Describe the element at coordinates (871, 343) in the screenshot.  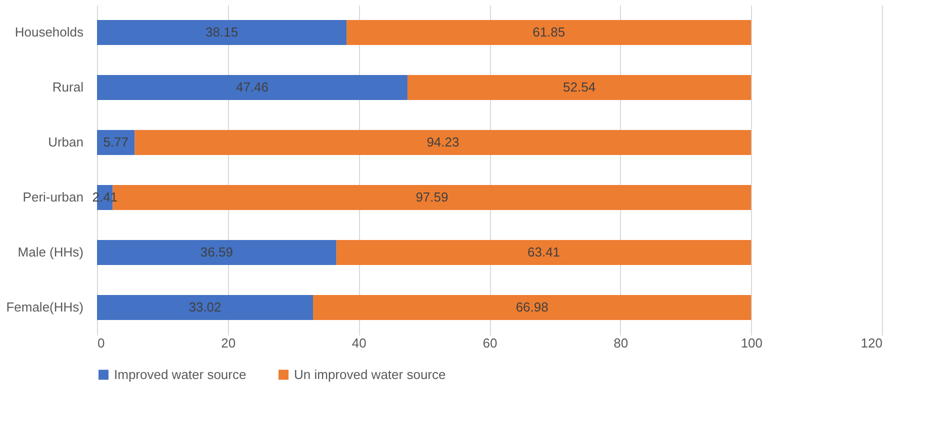
I see `x-tick-label: 120` at that location.